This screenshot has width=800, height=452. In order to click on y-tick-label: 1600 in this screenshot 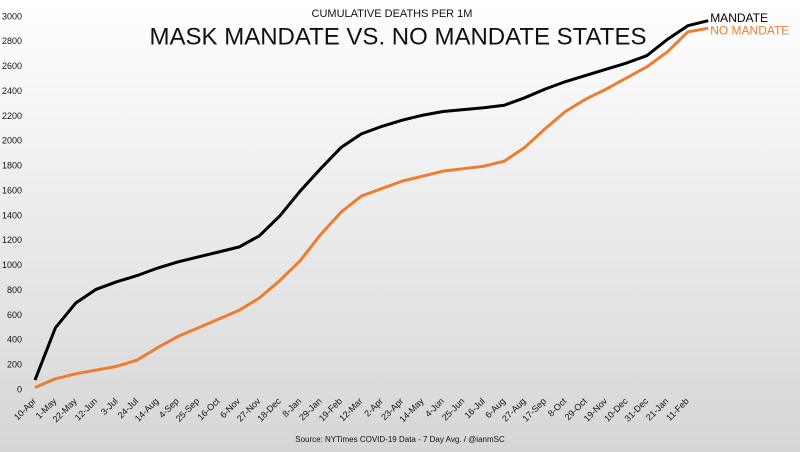, I will do `click(12, 190)`.